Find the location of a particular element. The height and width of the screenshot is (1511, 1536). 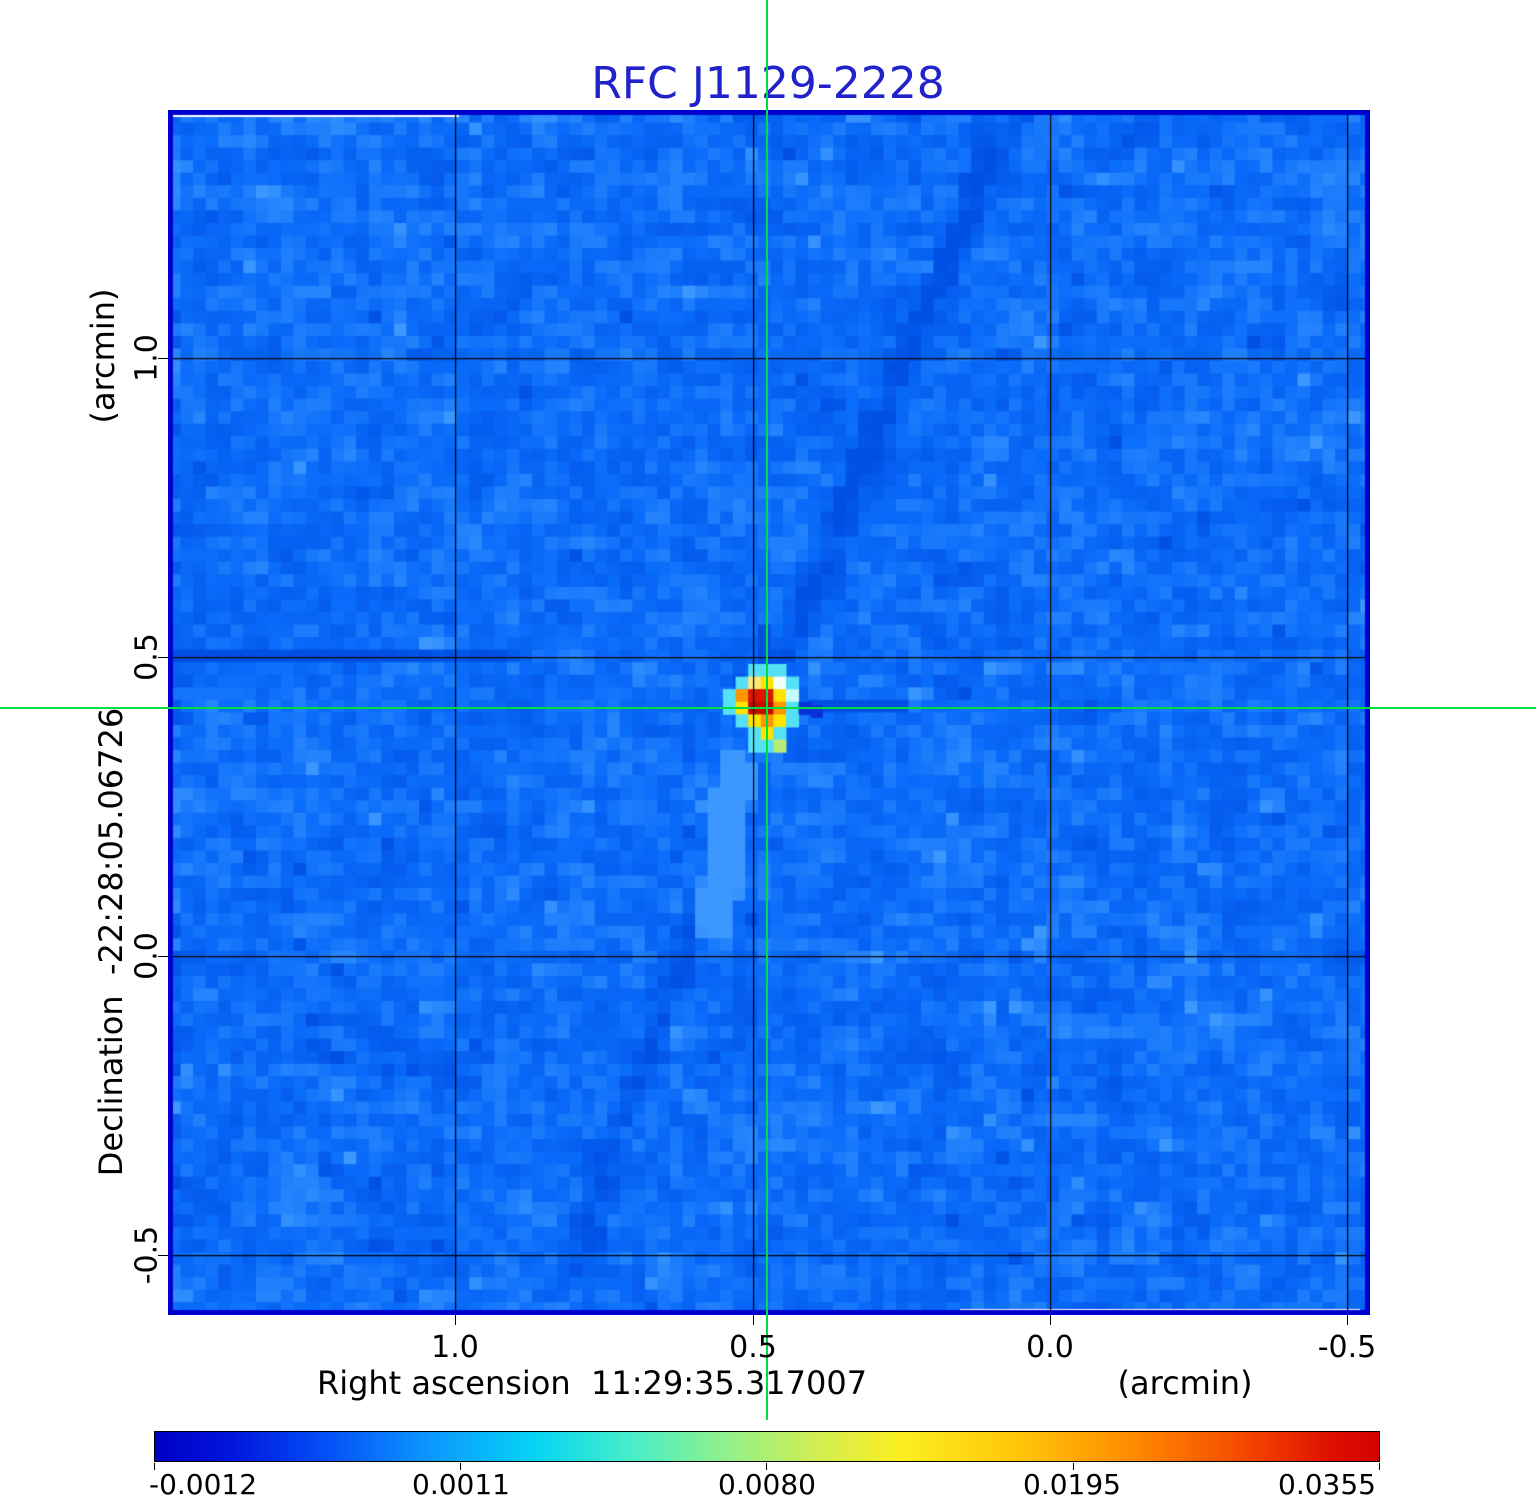

crosshair-horizontal-line is located at coordinates (768, 708).